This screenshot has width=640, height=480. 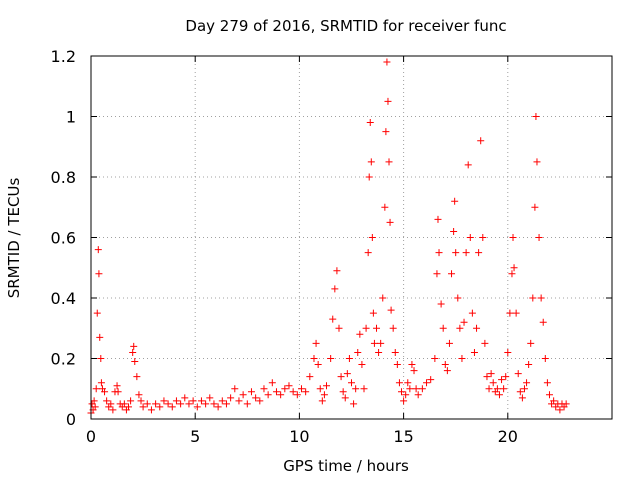 I want to click on y-tick-label: 1.2, so click(x=63, y=56).